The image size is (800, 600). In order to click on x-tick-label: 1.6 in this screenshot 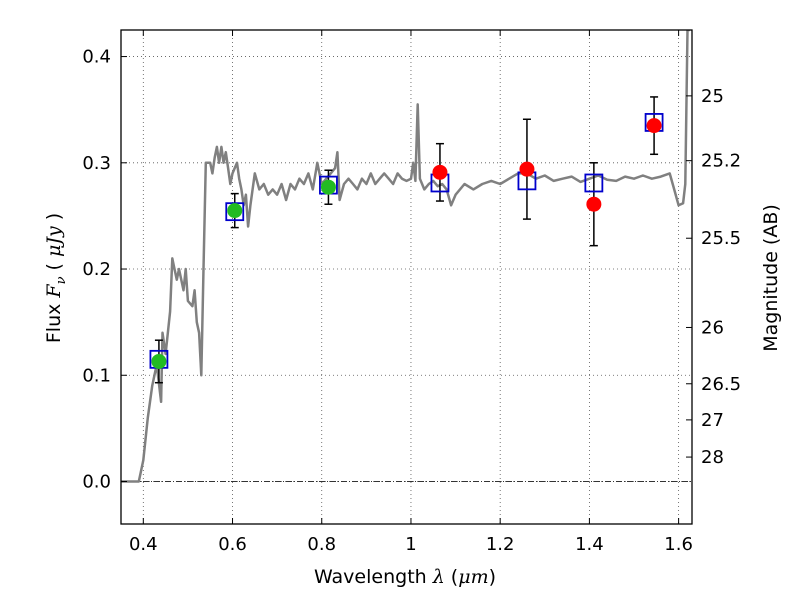, I will do `click(678, 544)`.